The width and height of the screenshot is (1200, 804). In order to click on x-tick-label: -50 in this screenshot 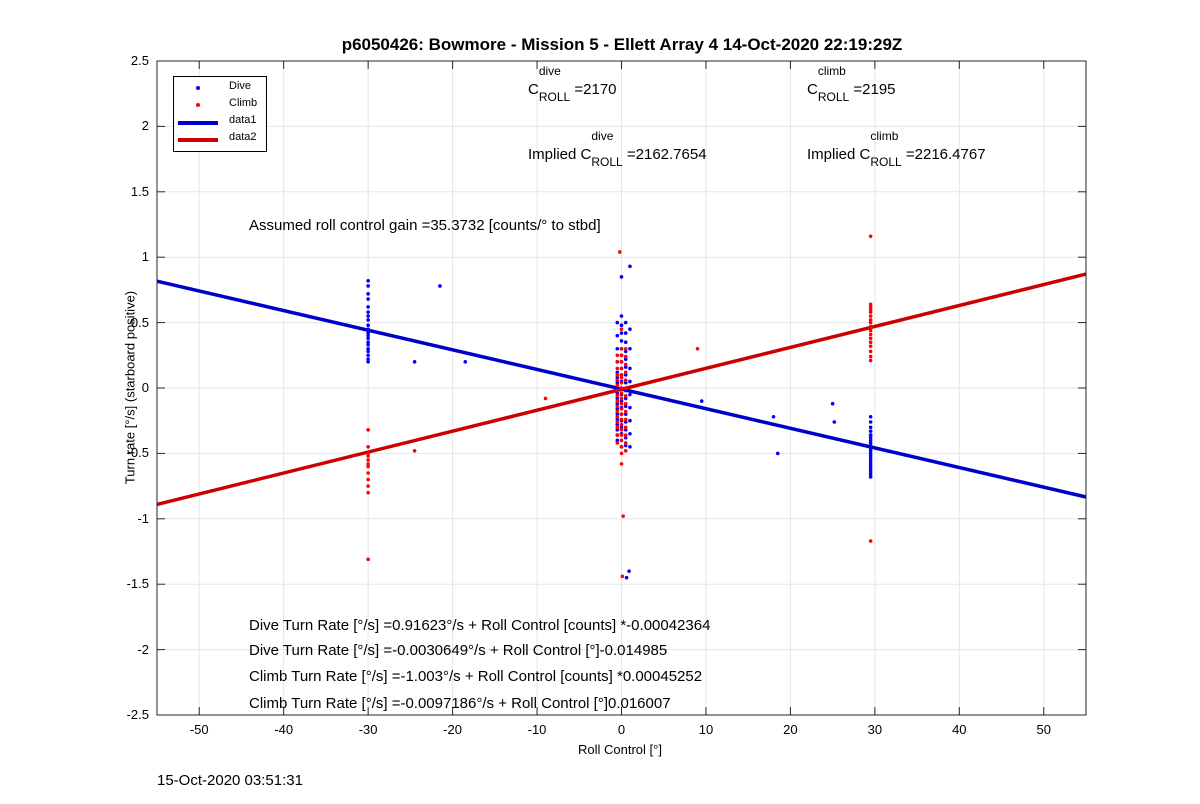, I will do `click(199, 729)`.